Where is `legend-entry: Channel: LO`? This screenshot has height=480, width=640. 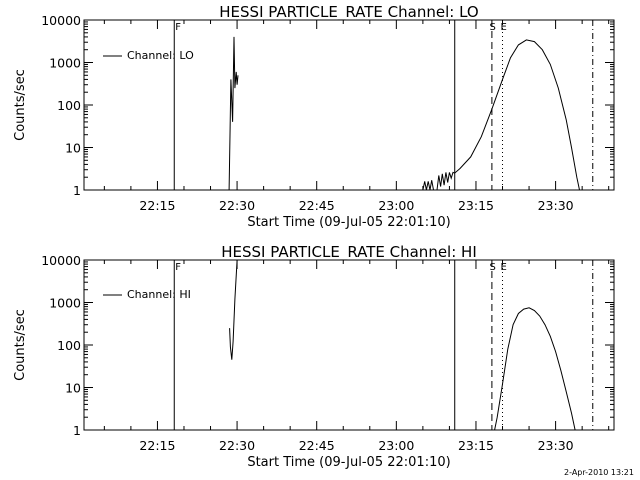
legend-entry: Channel: LO is located at coordinates (160, 55).